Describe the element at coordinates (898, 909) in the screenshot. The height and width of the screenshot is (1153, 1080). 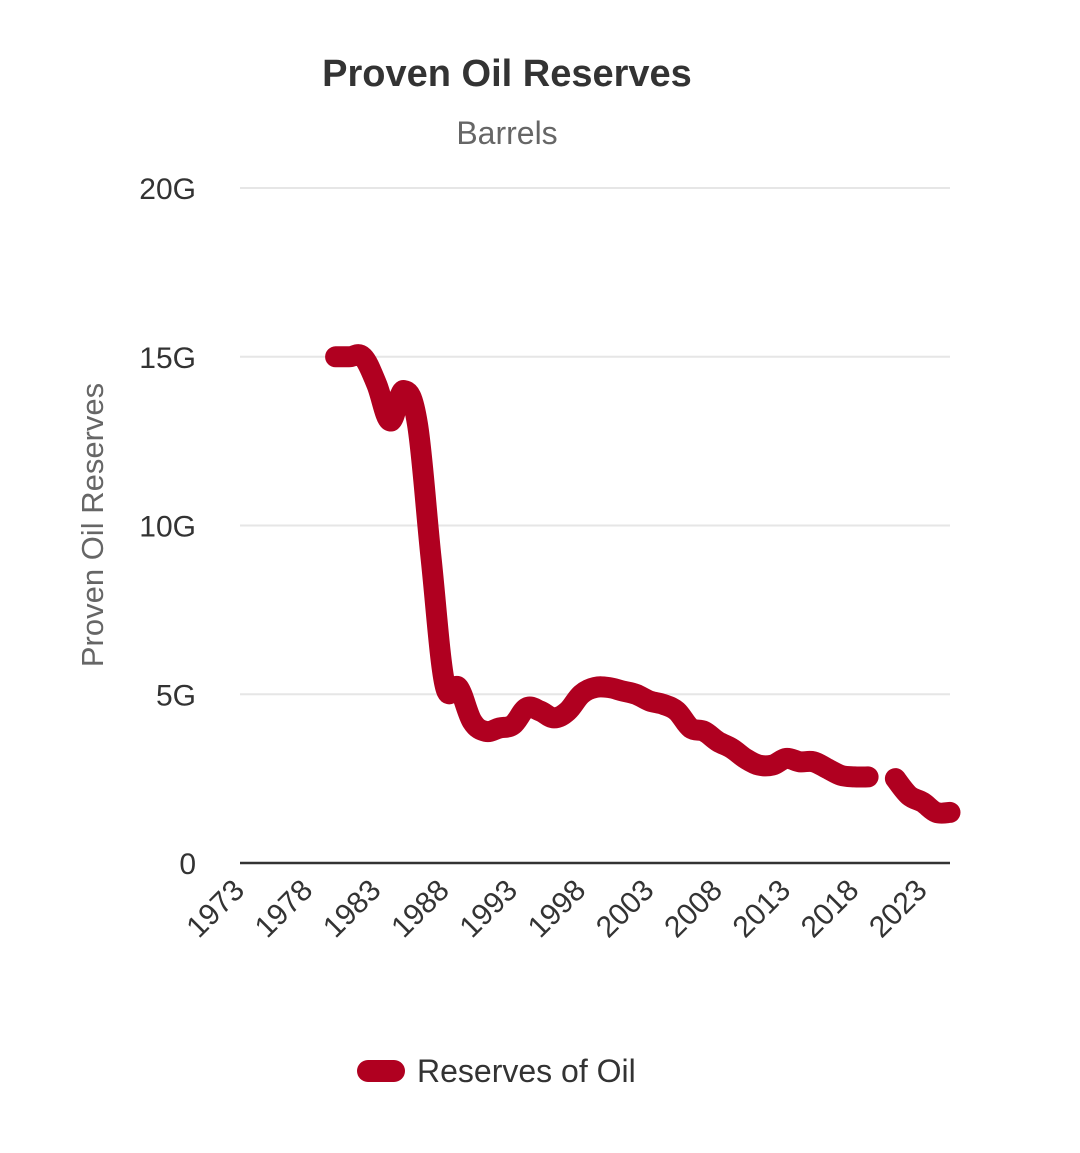
I see `x-tick-label: 2023` at that location.